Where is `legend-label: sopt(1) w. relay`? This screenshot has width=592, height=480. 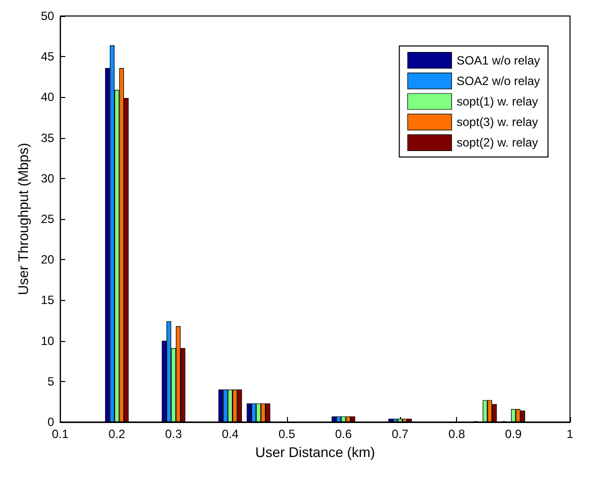
legend-label: sopt(1) w. relay is located at coordinates (497, 101).